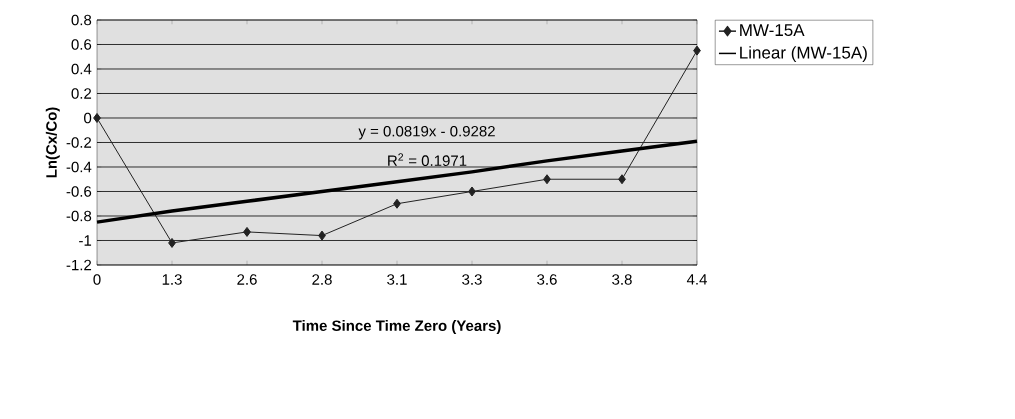 The height and width of the screenshot is (419, 1015). What do you see at coordinates (79, 216) in the screenshot?
I see `y-tick-label: -0.8` at bounding box center [79, 216].